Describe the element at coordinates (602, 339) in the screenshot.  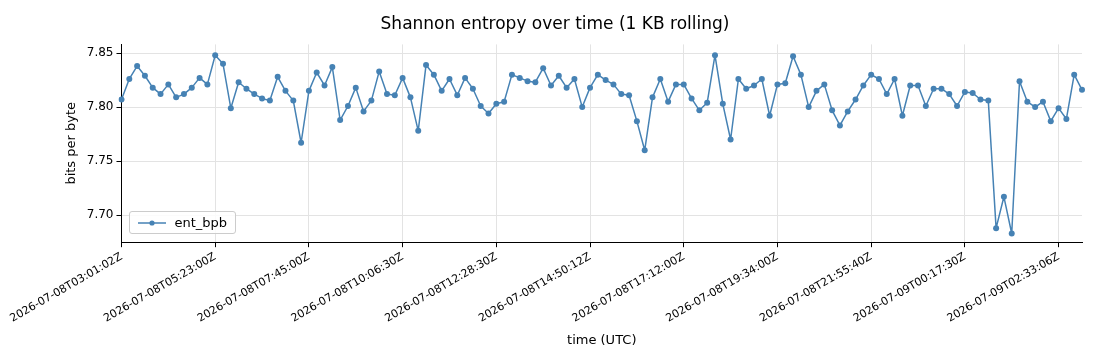
I see `x-axis-title: time (UTC)` at that location.